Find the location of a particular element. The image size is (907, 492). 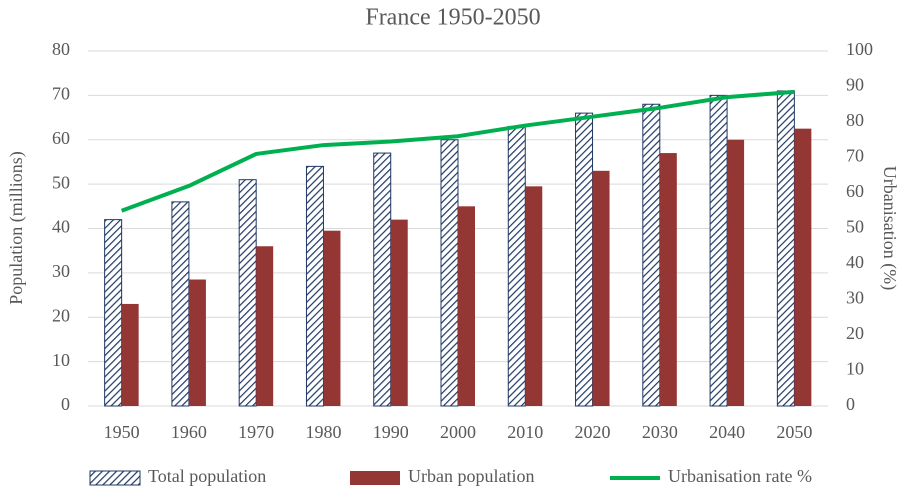

y-tick-label: 0 is located at coordinates (65, 404).